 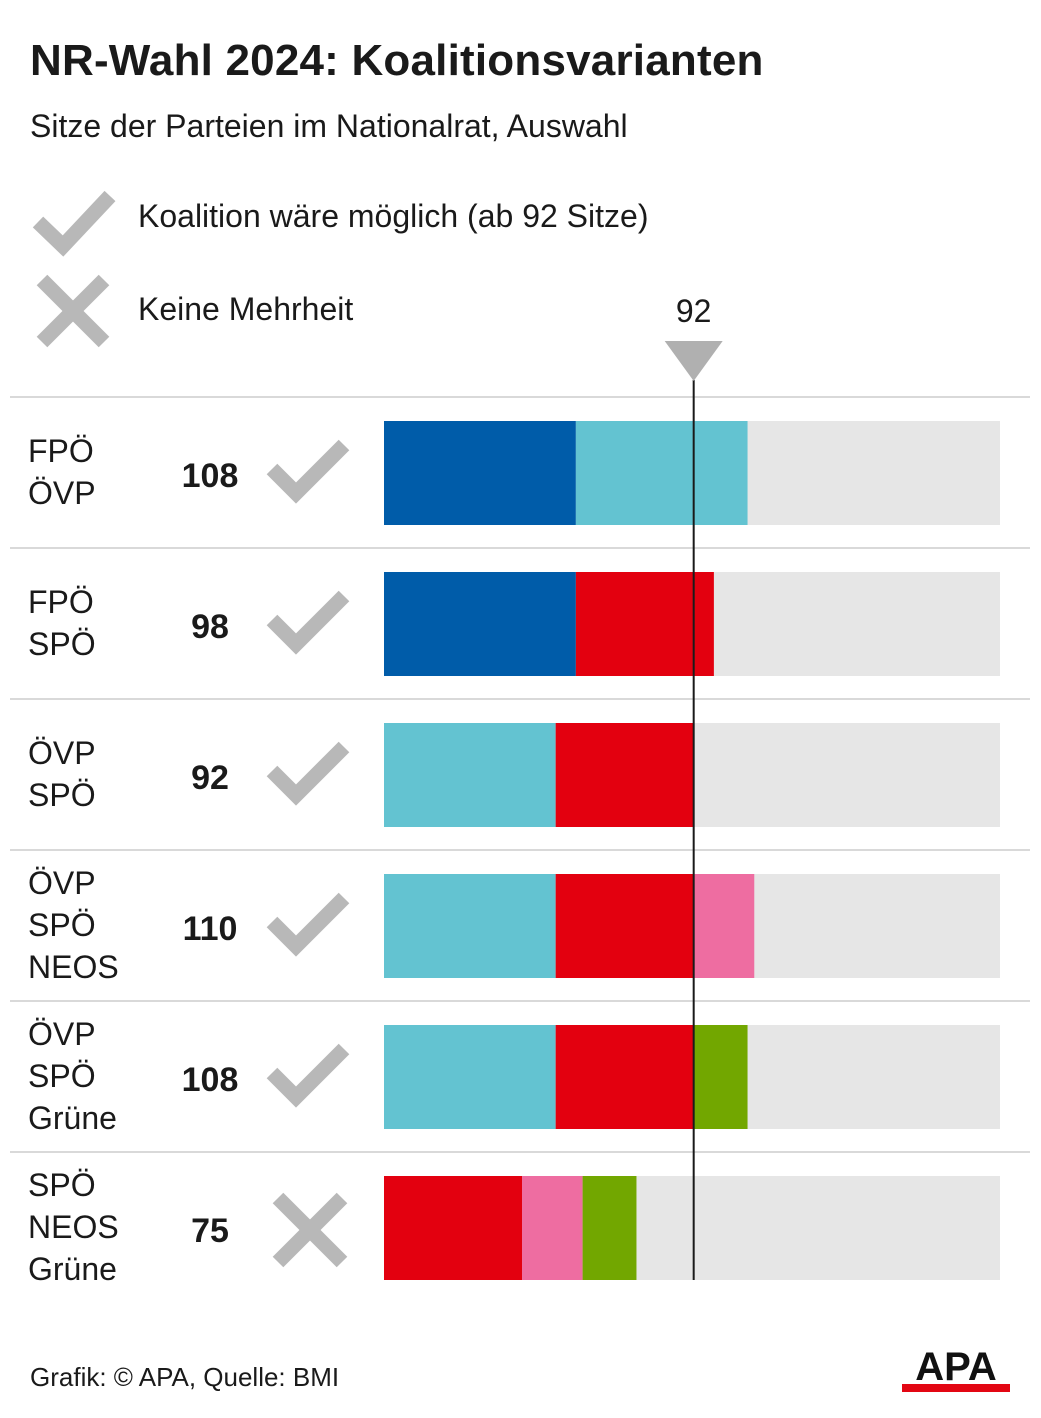 What do you see at coordinates (694, 311) in the screenshot?
I see `majority-label: 92` at bounding box center [694, 311].